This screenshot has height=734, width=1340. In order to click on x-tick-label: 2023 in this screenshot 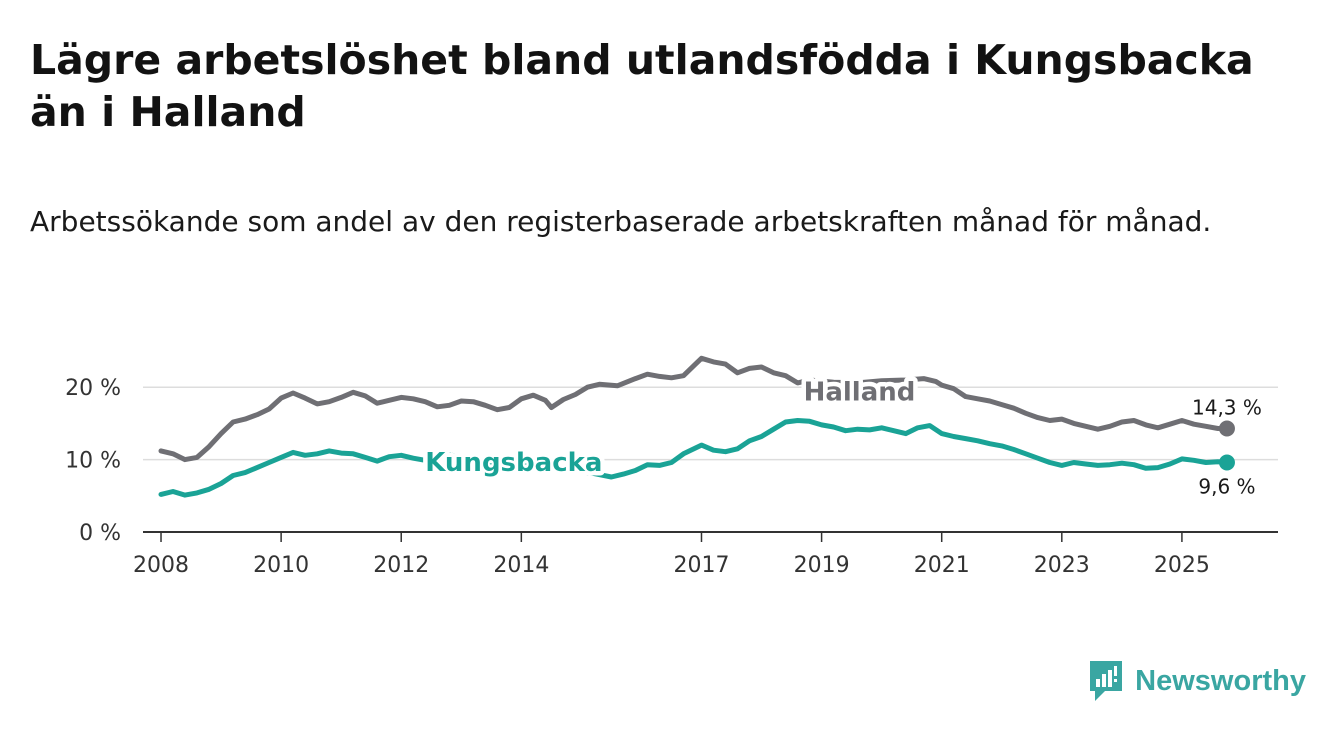, I will do `click(1062, 565)`.